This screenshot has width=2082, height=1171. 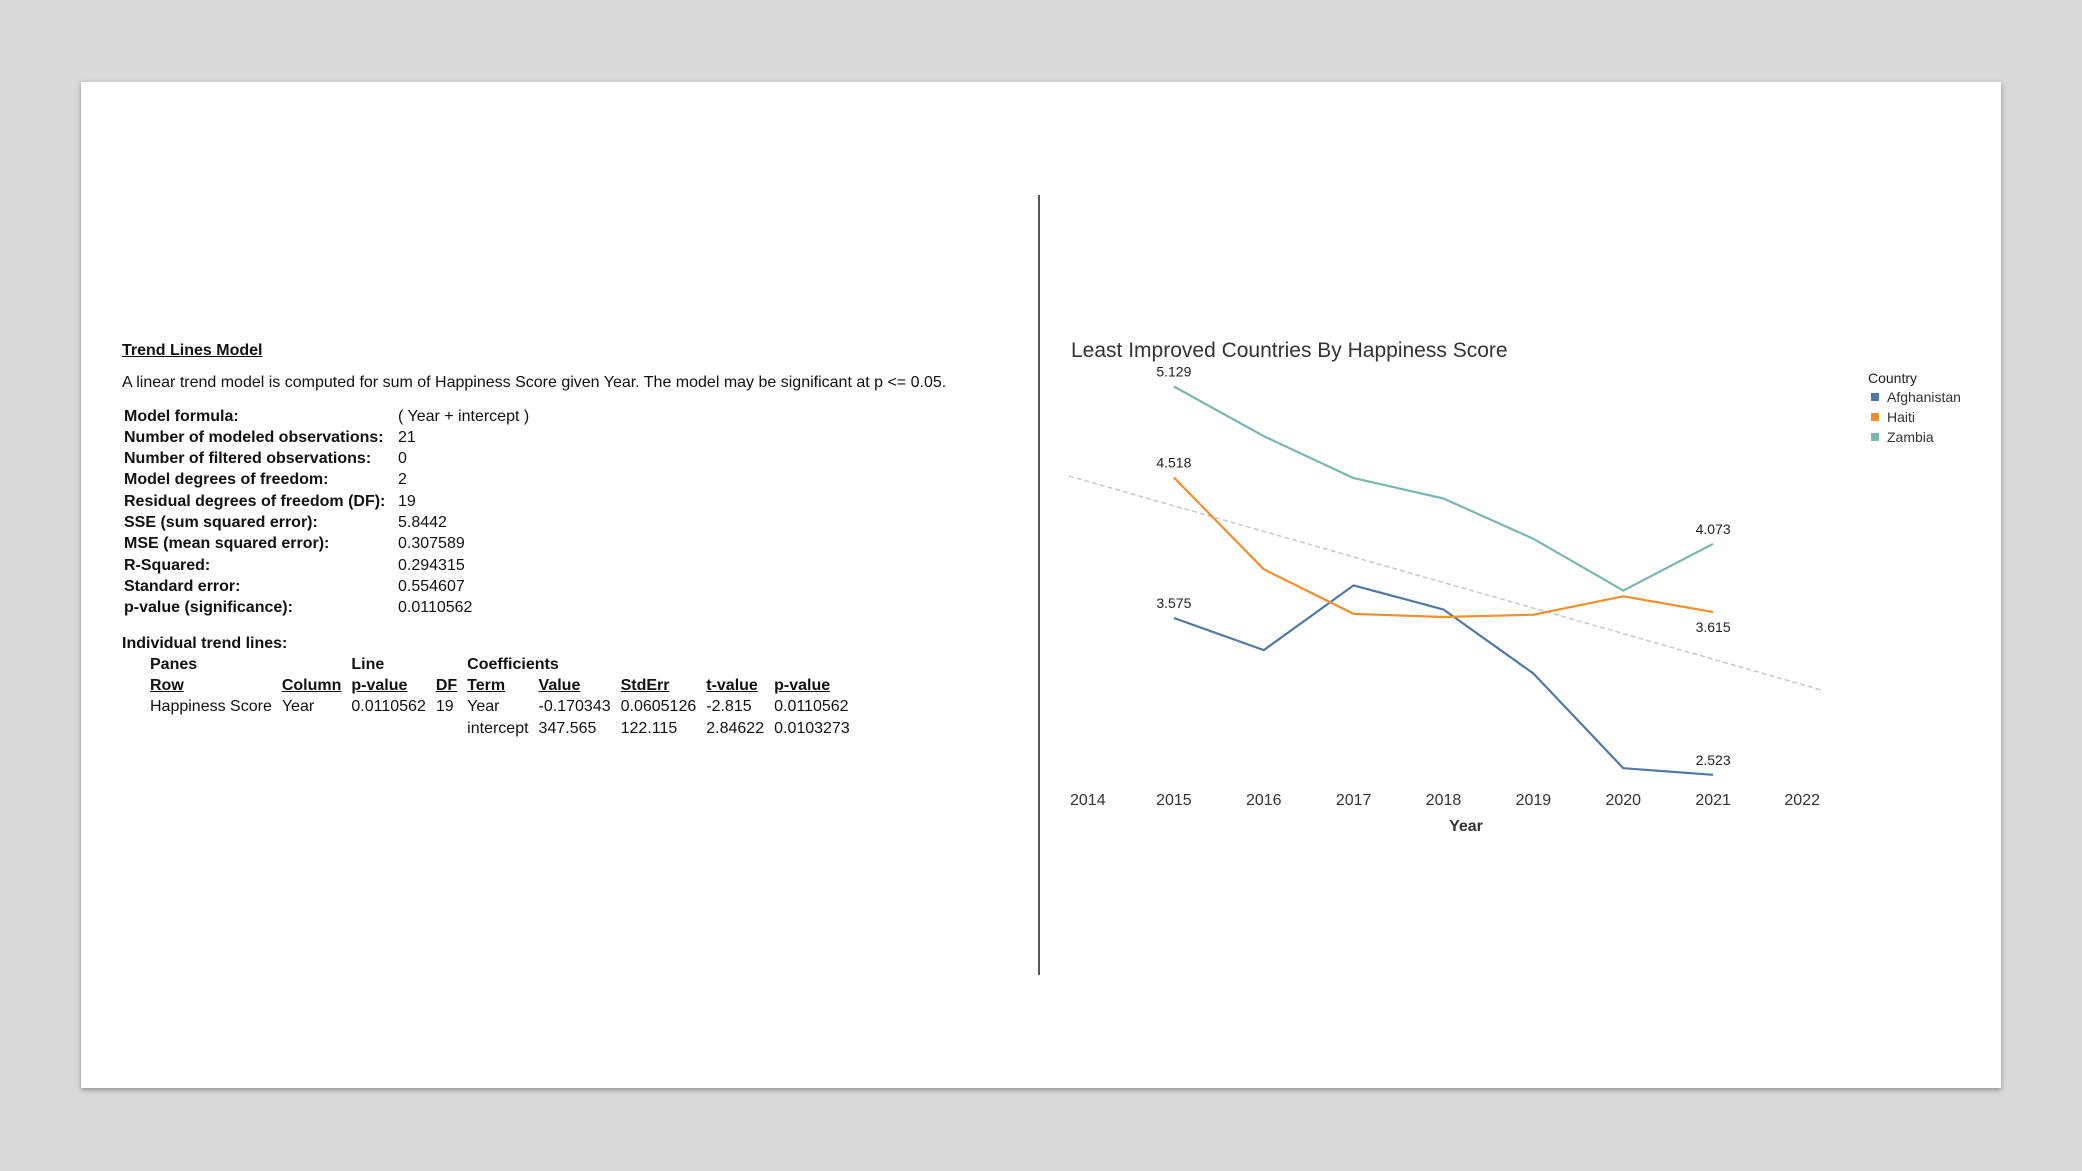 What do you see at coordinates (574, 707) in the screenshot?
I see `table-cell: -0.170343` at bounding box center [574, 707].